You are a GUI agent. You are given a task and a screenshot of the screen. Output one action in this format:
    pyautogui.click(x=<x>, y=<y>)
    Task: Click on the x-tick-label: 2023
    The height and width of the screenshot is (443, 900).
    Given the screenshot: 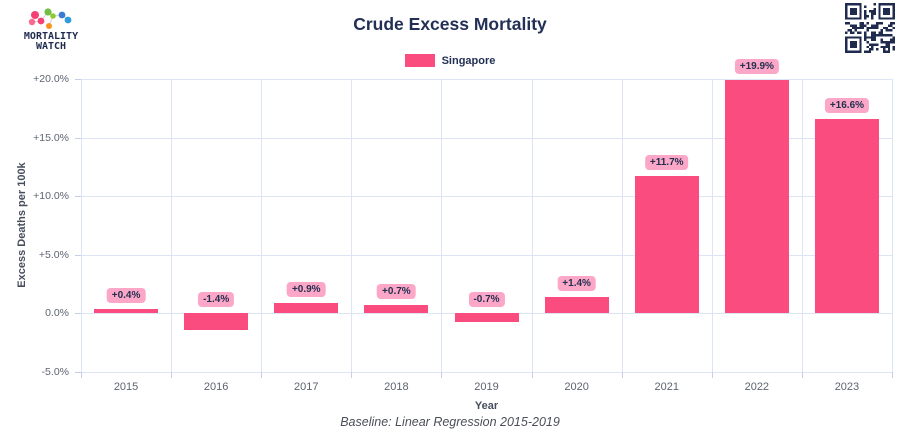 What is the action you would take?
    pyautogui.click(x=847, y=387)
    